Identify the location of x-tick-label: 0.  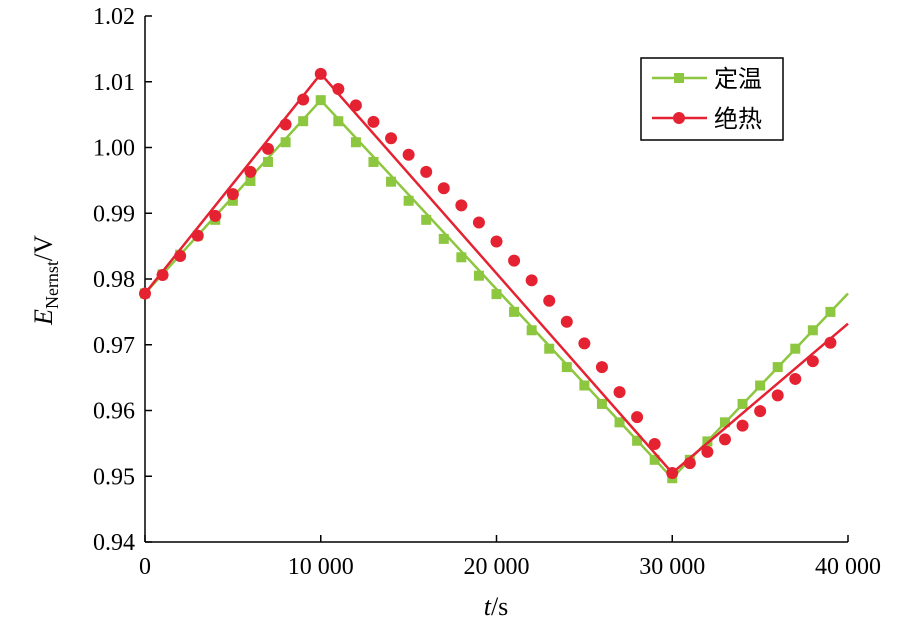
(145, 567).